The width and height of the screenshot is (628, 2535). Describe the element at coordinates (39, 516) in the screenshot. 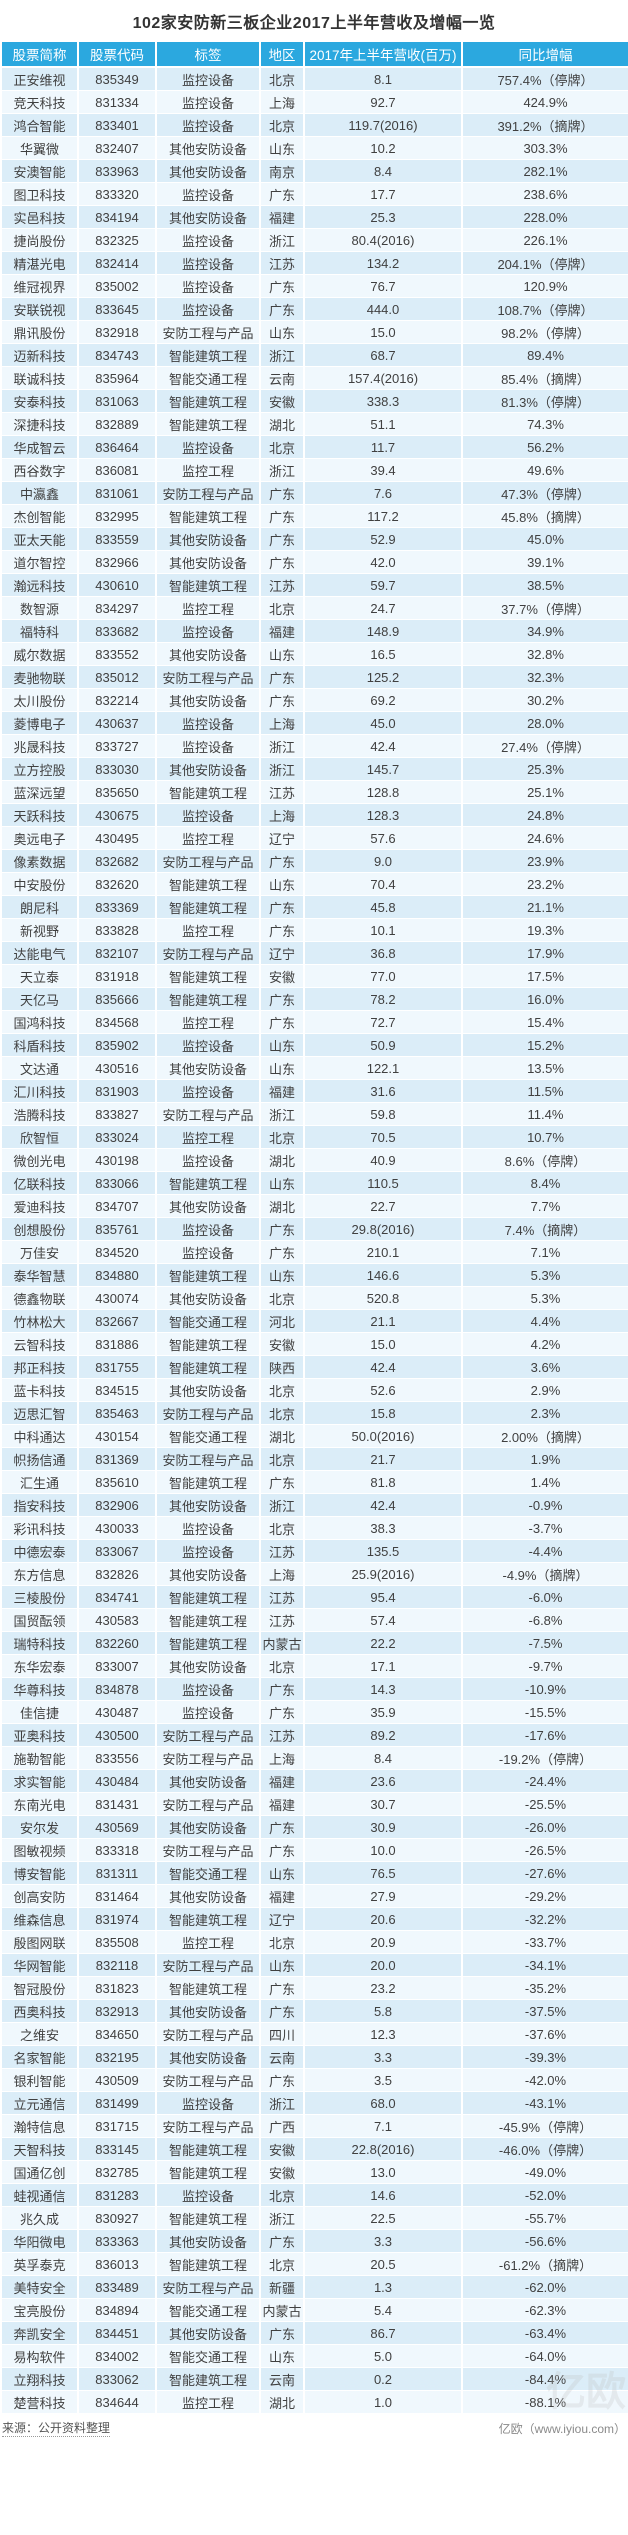

I see `stock-name-cell: 杰创智能` at that location.